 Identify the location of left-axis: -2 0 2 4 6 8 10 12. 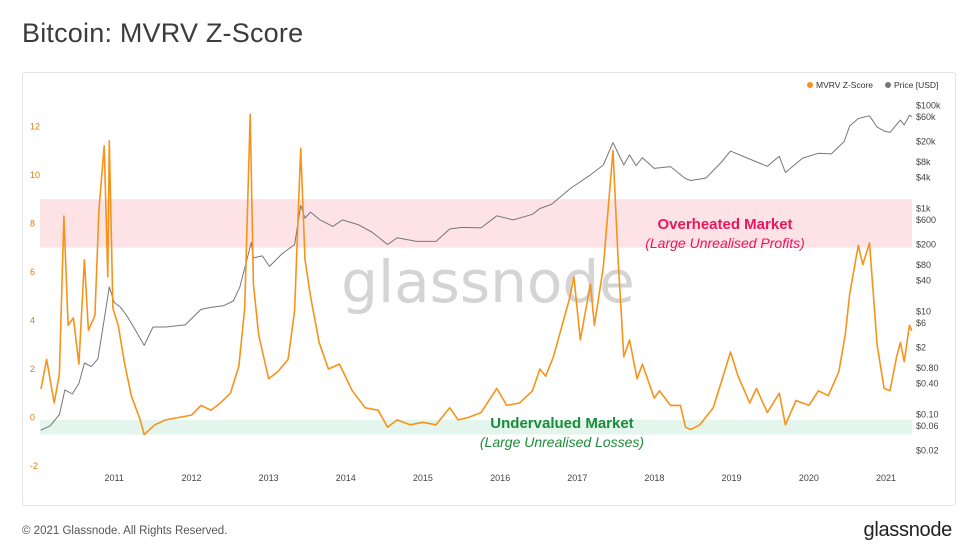
(35, 296).